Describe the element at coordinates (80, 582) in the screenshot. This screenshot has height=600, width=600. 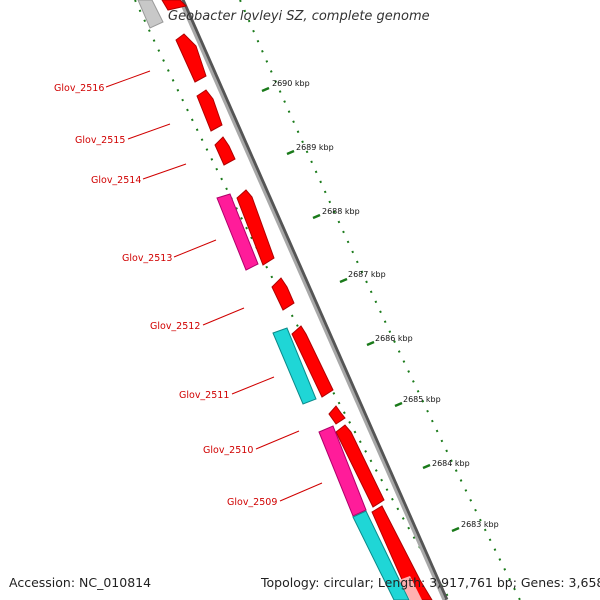
I see `accession-text: Accession: NC_010814` at that location.